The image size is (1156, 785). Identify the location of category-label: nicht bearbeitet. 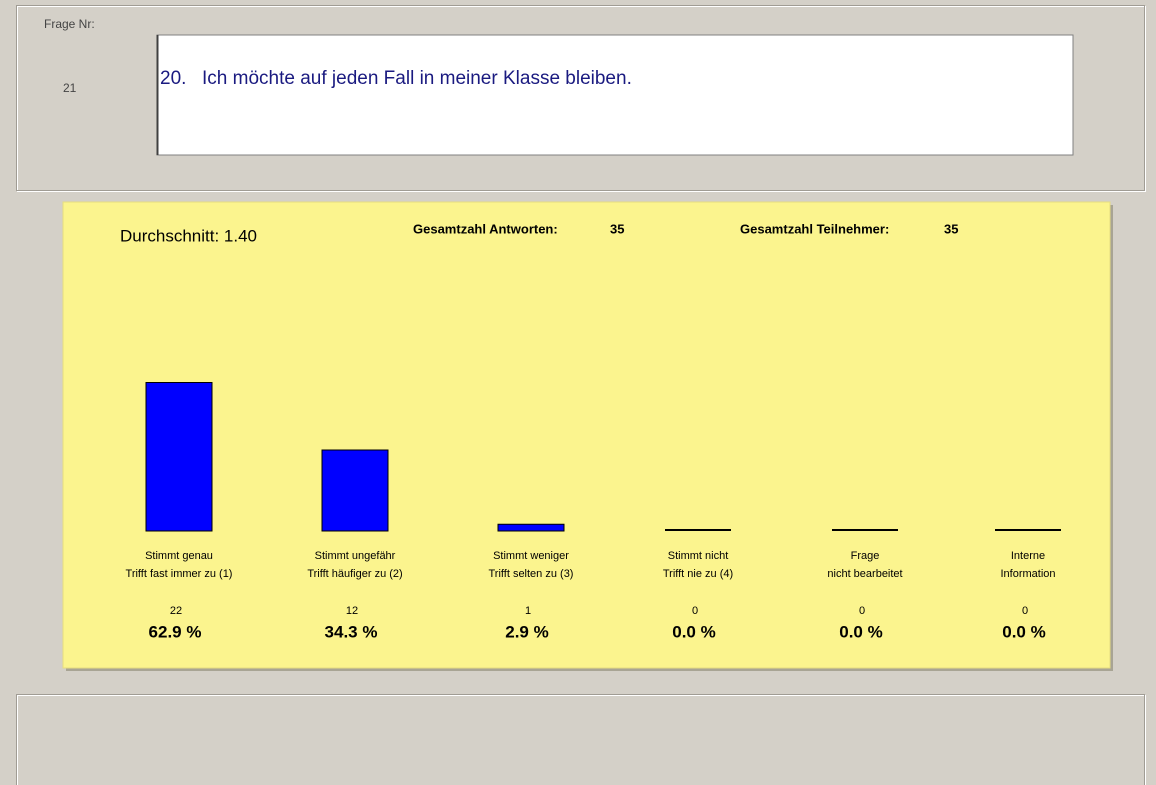
(864, 574).